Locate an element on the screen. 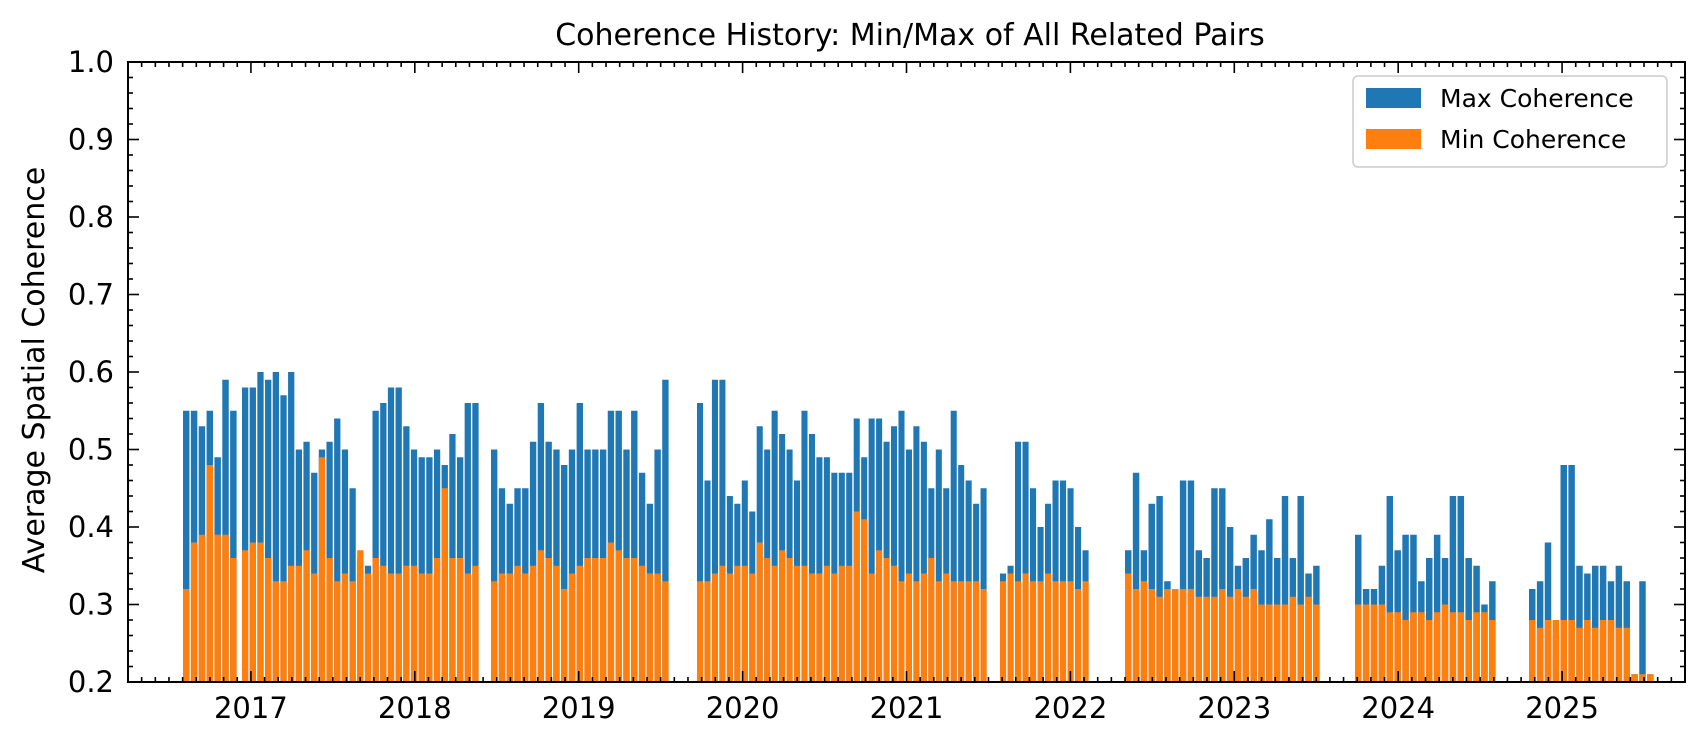  x-tick-label: 2019 is located at coordinates (579, 708).